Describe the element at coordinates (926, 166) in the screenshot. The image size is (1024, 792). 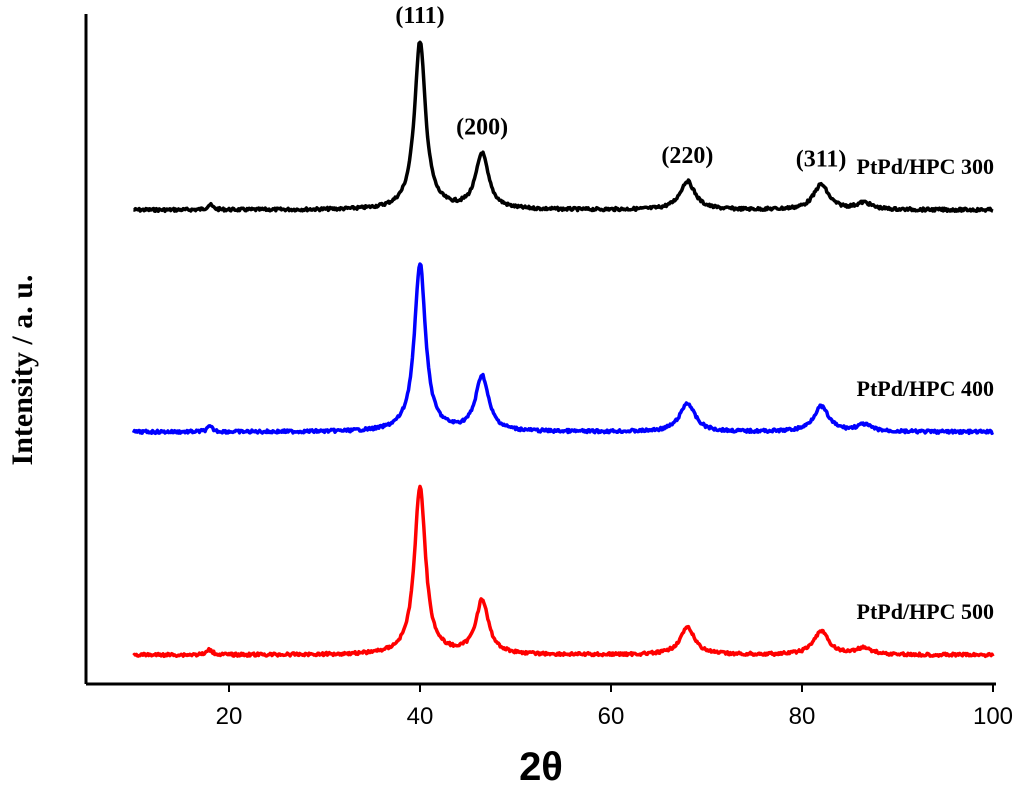
I see `series-label: PtPd/HPC 300` at that location.